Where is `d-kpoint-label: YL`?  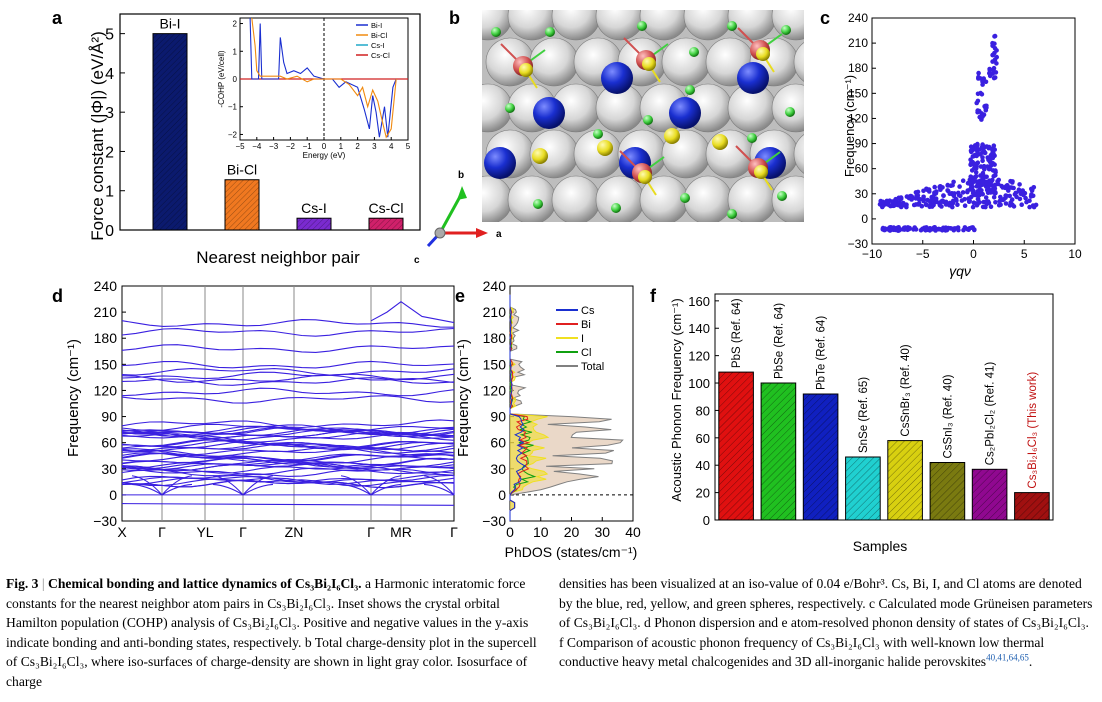
d-kpoint-label: YL is located at coordinates (204, 532).